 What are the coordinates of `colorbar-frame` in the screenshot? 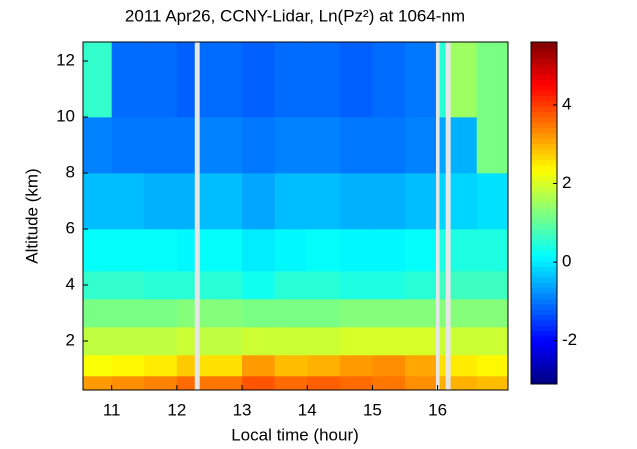 It's located at (544, 213).